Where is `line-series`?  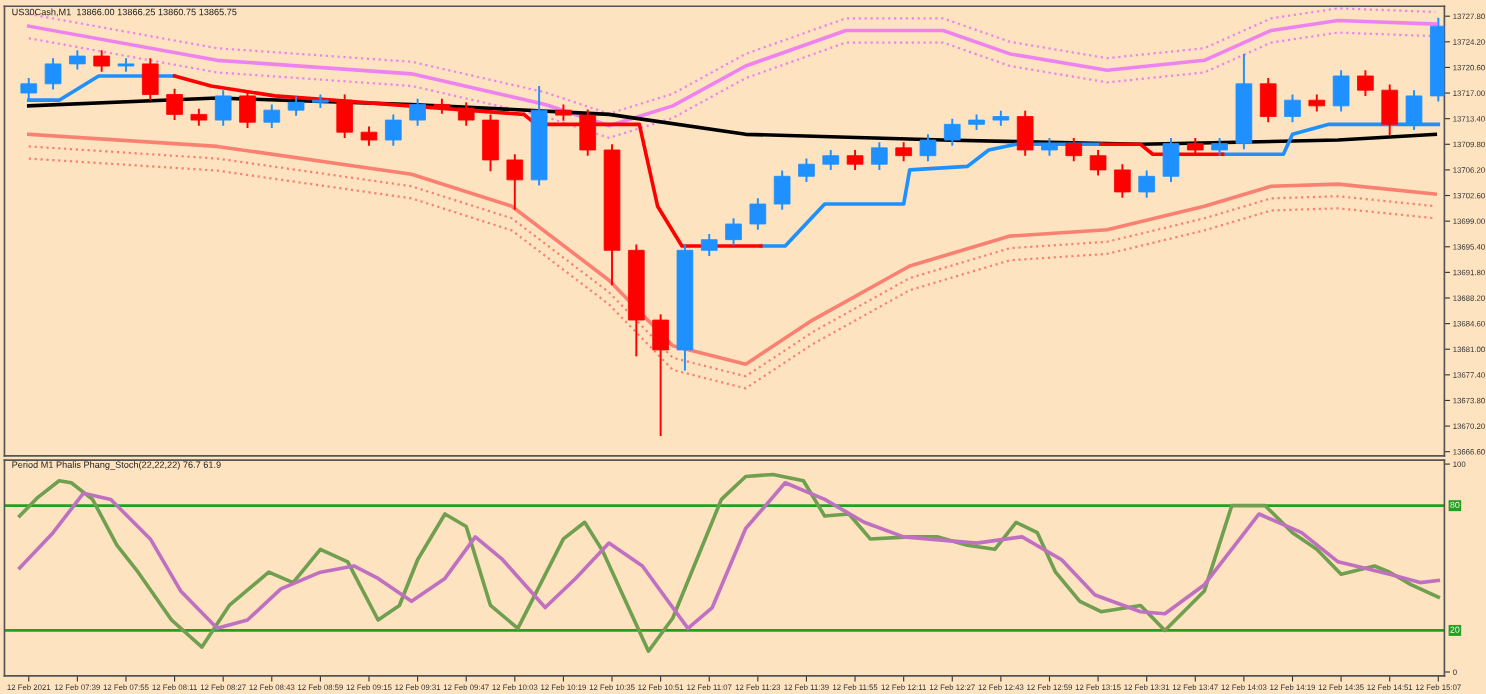 line-series is located at coordinates (732, 121).